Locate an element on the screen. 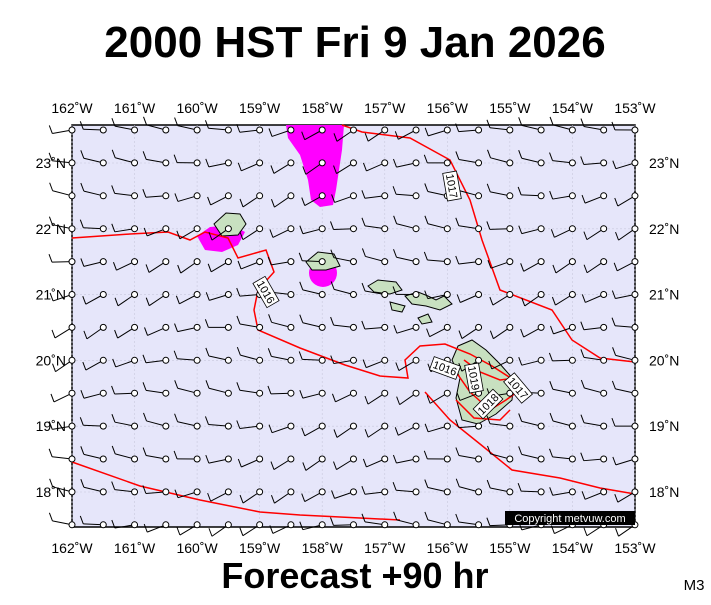 This screenshot has width=711, height=605. lon-label-bottom: 156˚W is located at coordinates (448, 548).